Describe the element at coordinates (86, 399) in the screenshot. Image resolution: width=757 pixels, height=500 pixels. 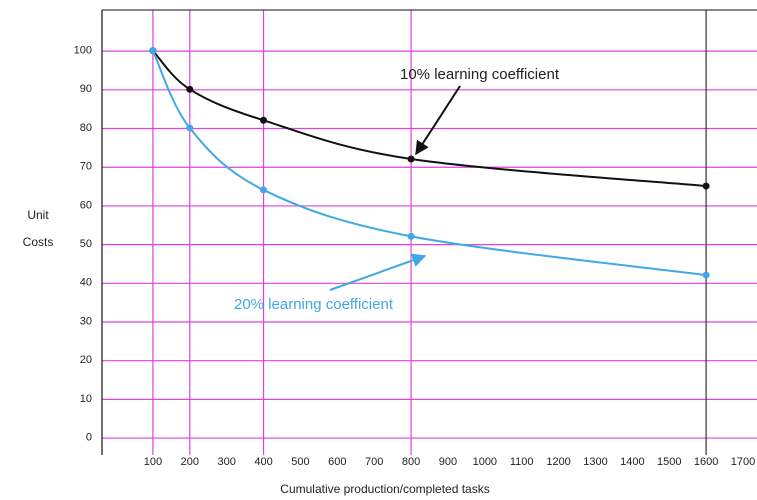
I see `y-tick-label: 10` at that location.